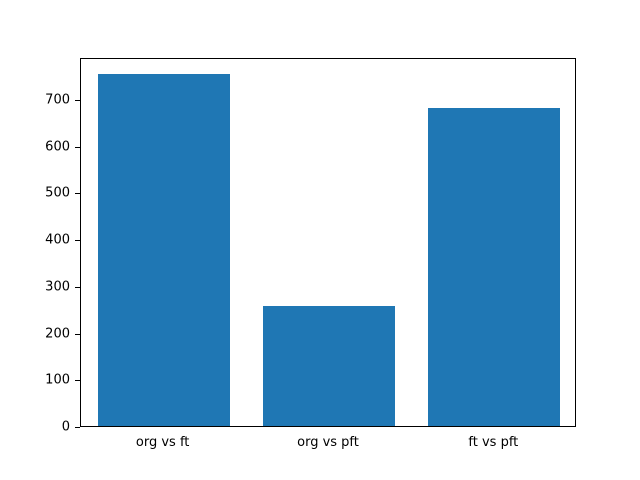 The height and width of the screenshot is (480, 640). Describe the element at coordinates (328, 442) in the screenshot. I see `x-tick-label: org vs pft` at that location.